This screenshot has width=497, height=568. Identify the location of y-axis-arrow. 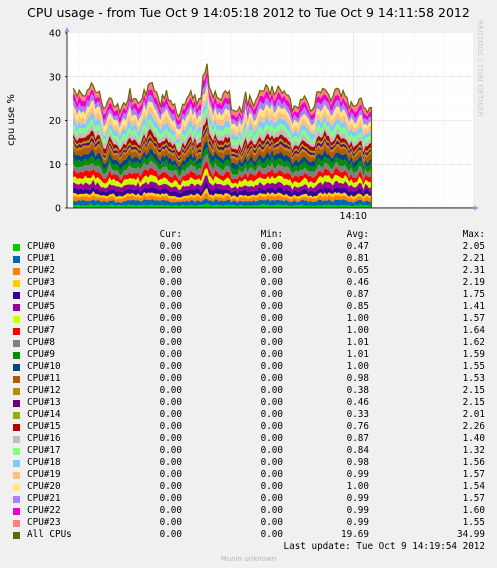
(67, 29).